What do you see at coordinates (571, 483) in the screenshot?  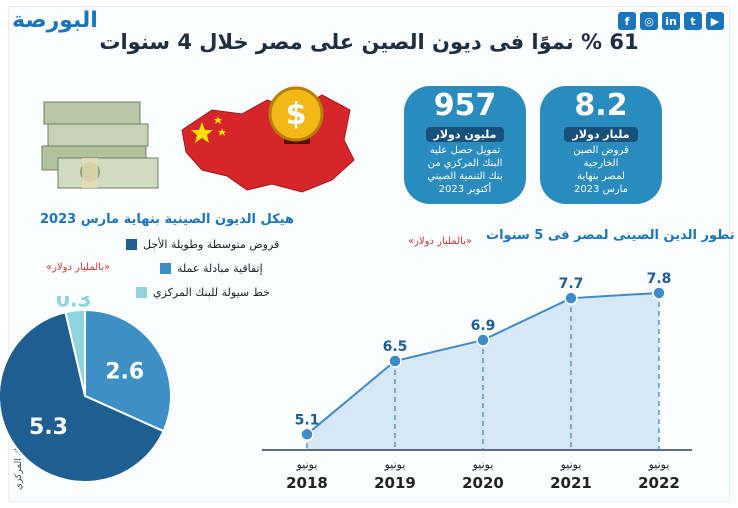 I see `tick-year-label: 2021` at bounding box center [571, 483].